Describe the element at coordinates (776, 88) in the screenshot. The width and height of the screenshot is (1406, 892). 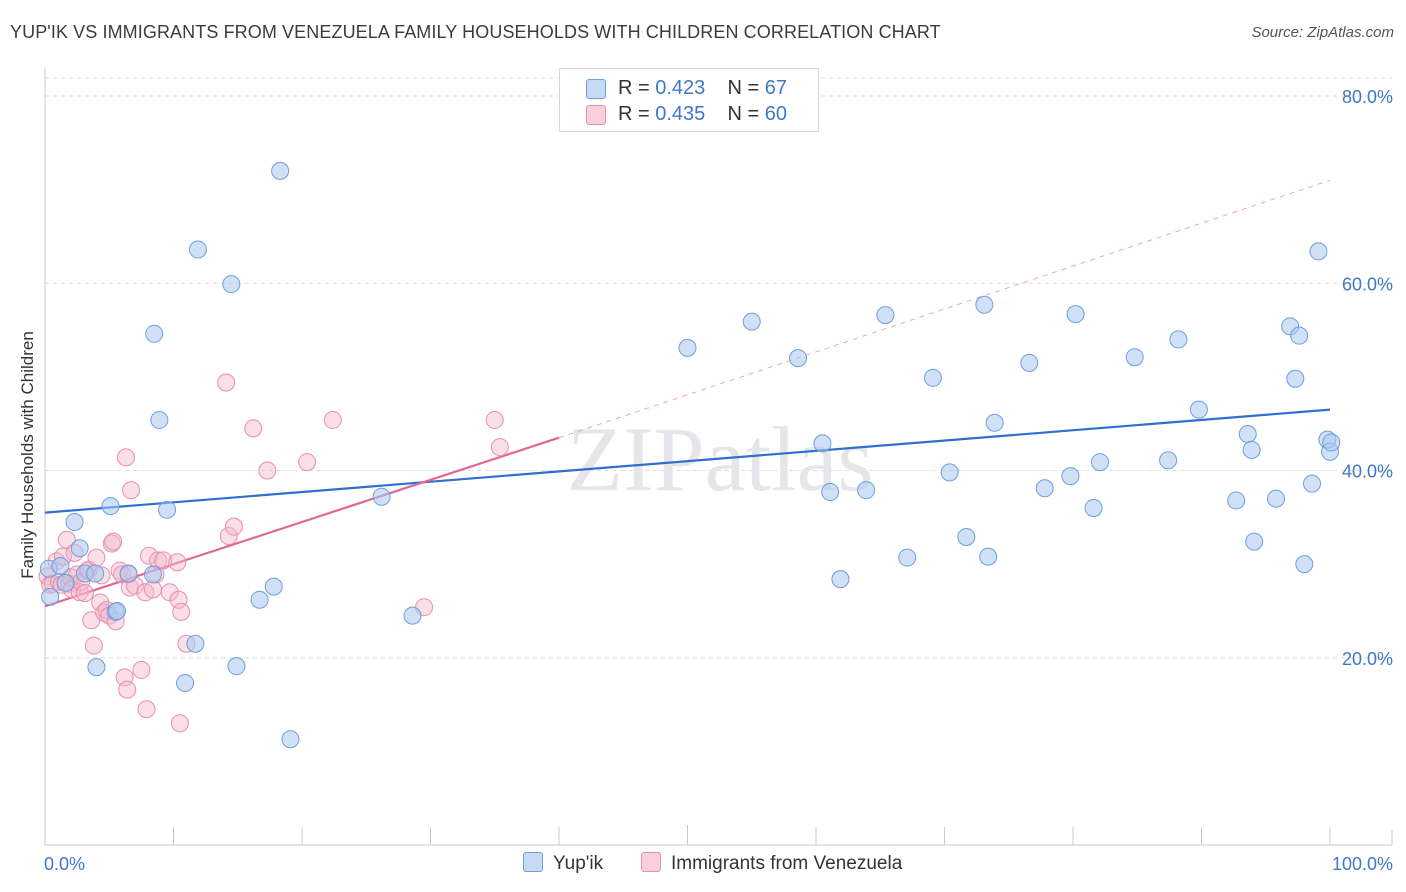
I see `legend-n-value-yupik: 67` at that location.